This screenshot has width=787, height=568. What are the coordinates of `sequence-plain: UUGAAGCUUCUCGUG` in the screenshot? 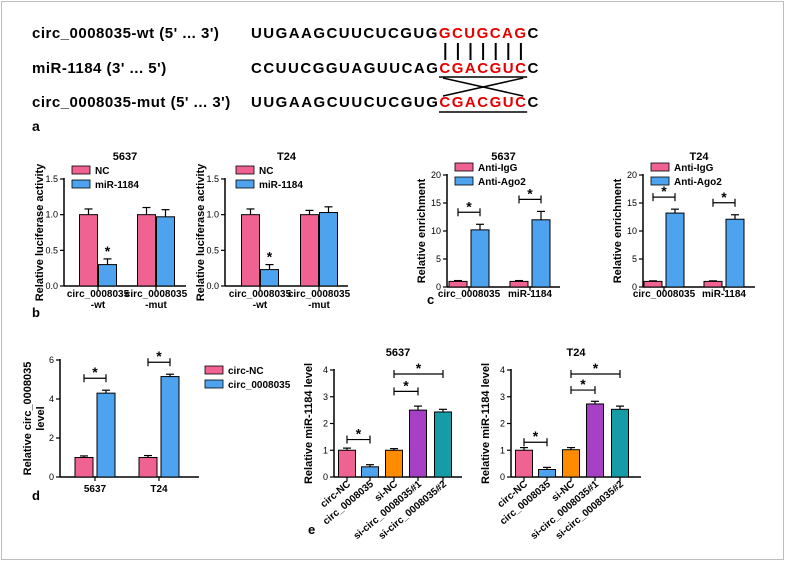 It's located at (344, 102).